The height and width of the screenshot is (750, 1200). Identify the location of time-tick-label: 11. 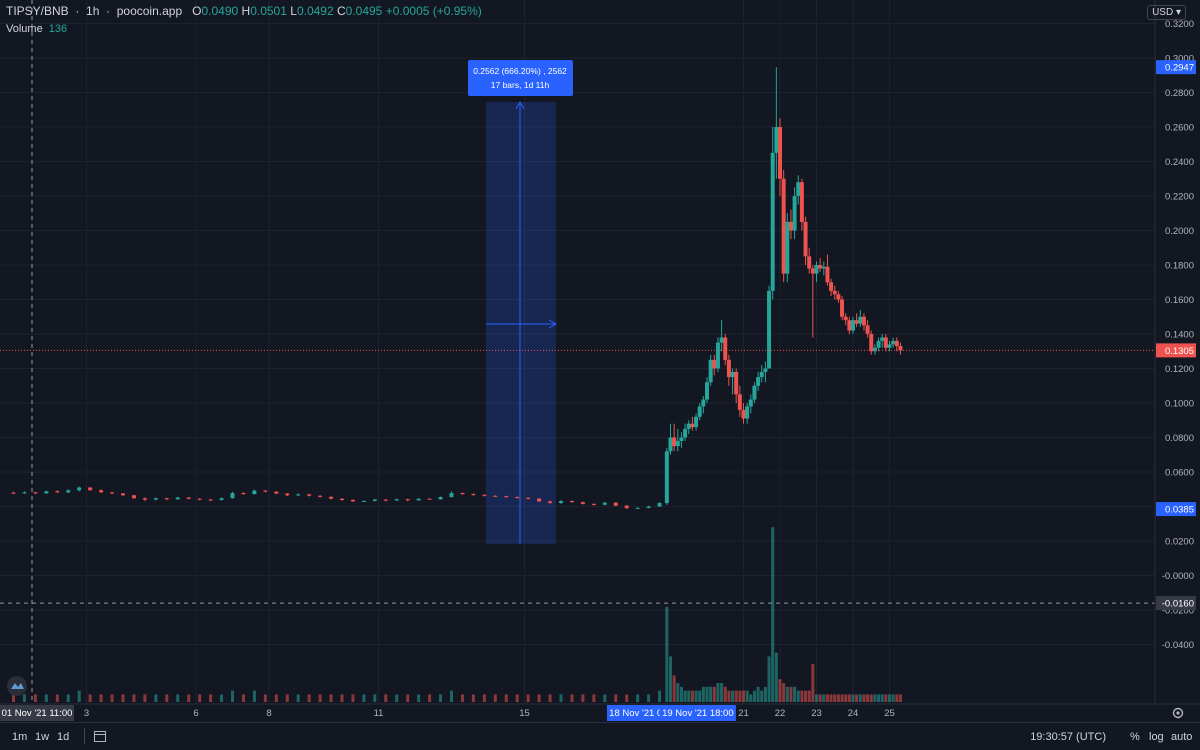
(379, 713).